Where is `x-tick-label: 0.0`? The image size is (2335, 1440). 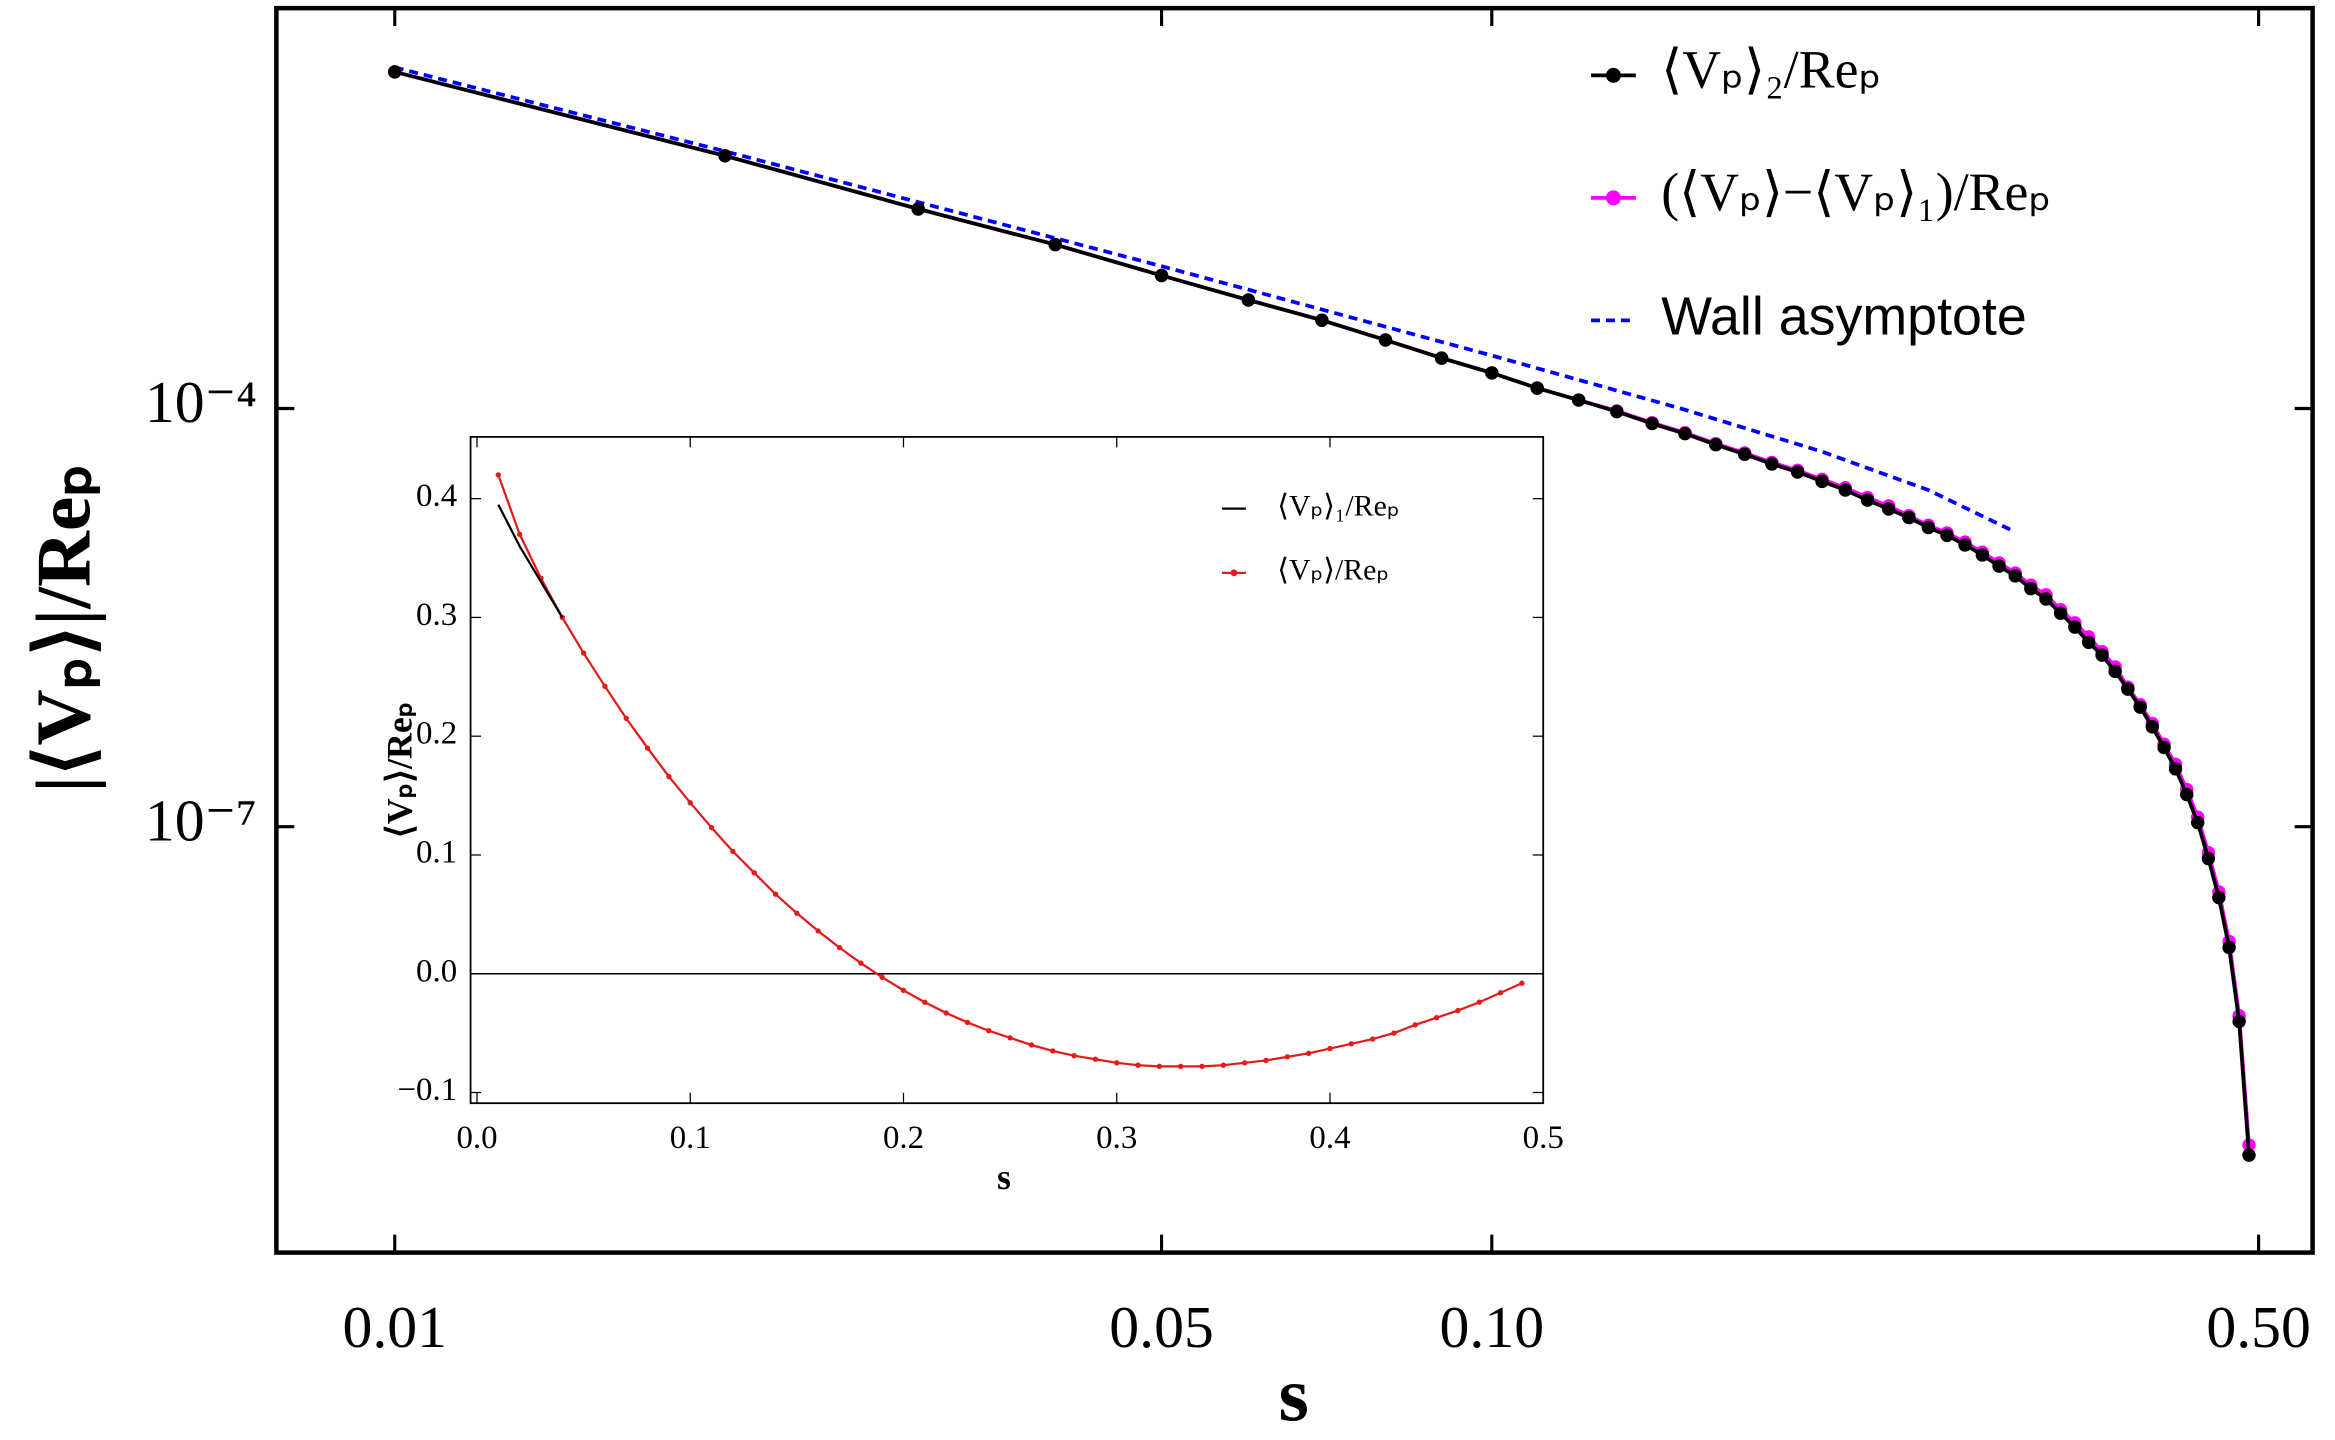
x-tick-label: 0.0 is located at coordinates (476, 1138).